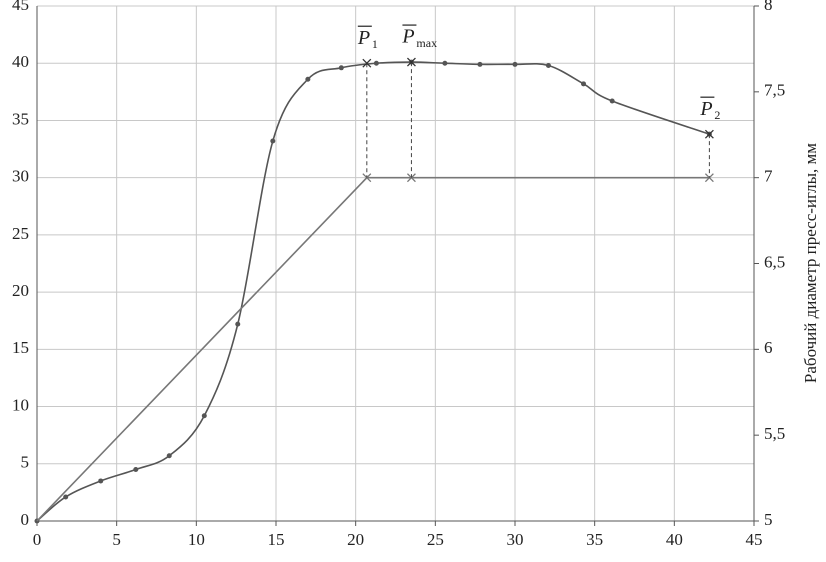 This screenshot has width=826, height=562. I want to click on annotation-subscript: max, so click(426, 43).